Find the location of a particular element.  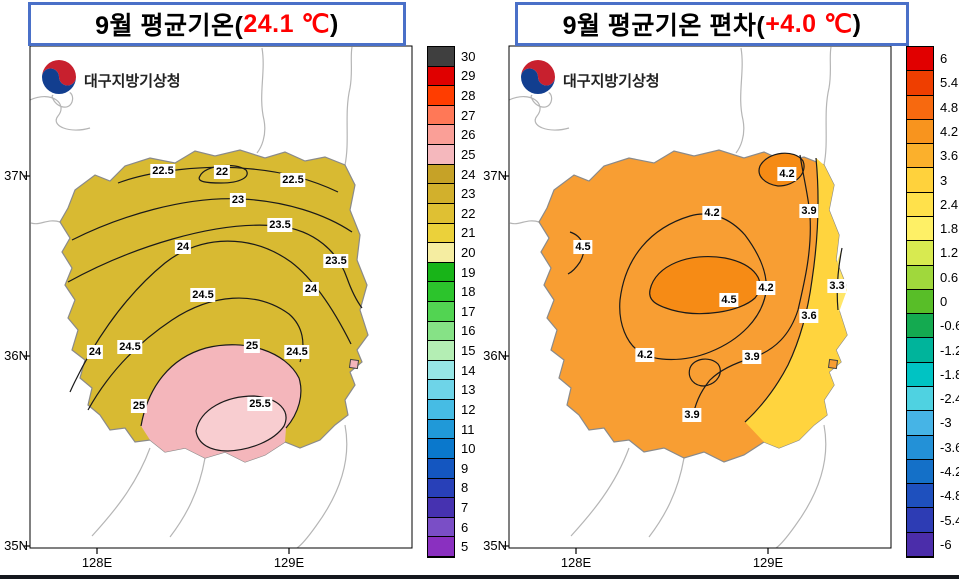

colorbar-tick-label: -3.6 is located at coordinates (949, 447).